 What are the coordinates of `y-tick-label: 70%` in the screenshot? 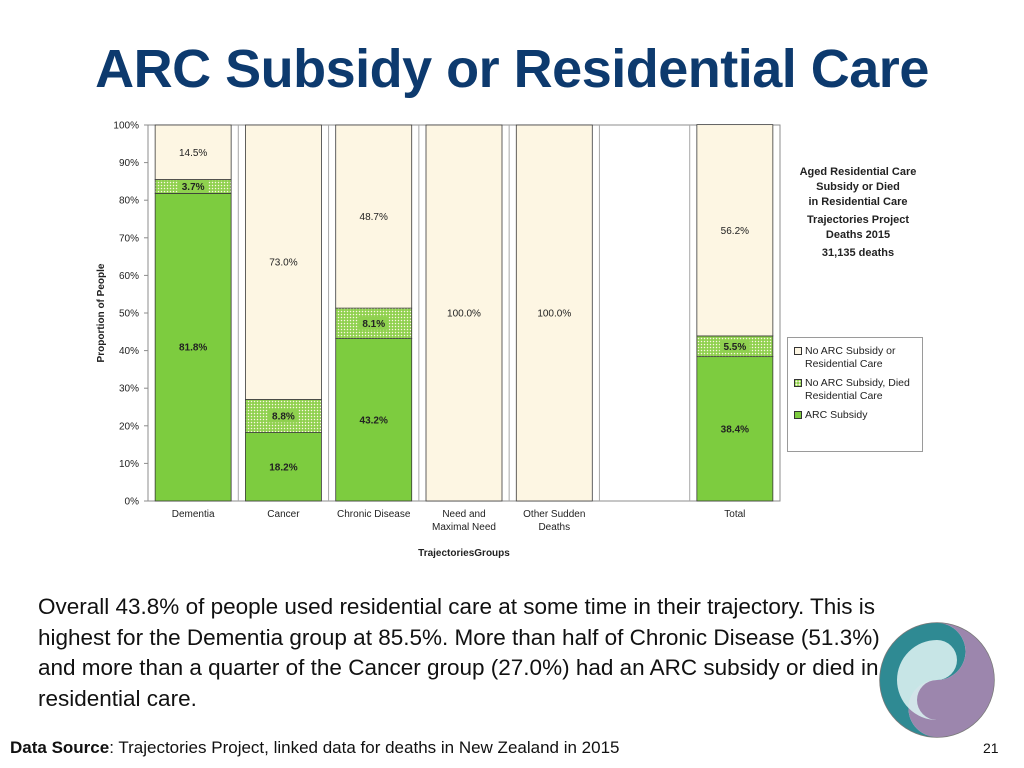 It's located at (129, 238).